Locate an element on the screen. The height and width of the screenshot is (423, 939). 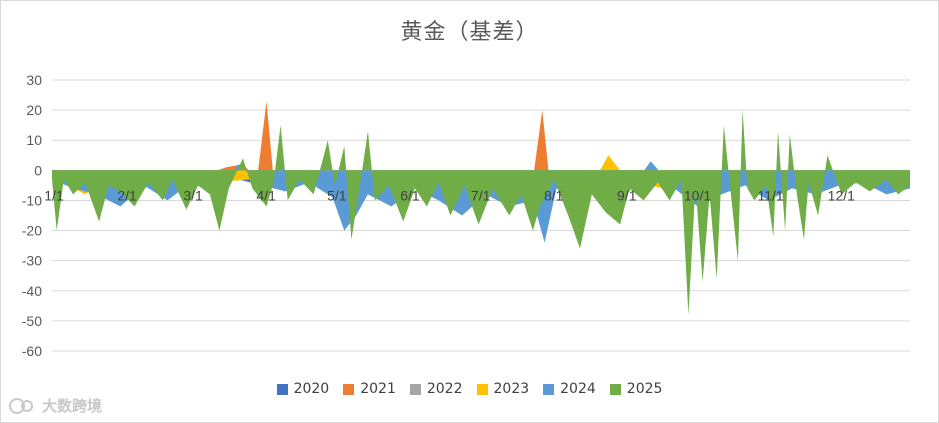
y-tick-label: 20 is located at coordinates (34, 110).